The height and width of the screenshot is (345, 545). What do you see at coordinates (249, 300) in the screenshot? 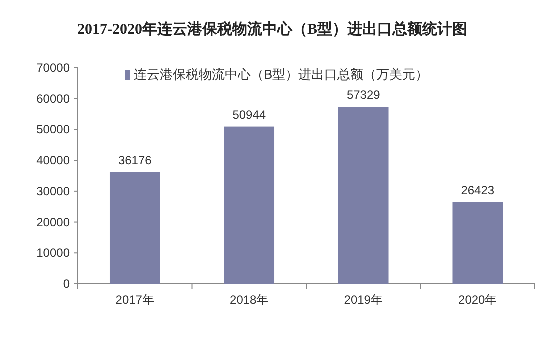
I see `x-tick-label: 2018年` at bounding box center [249, 300].